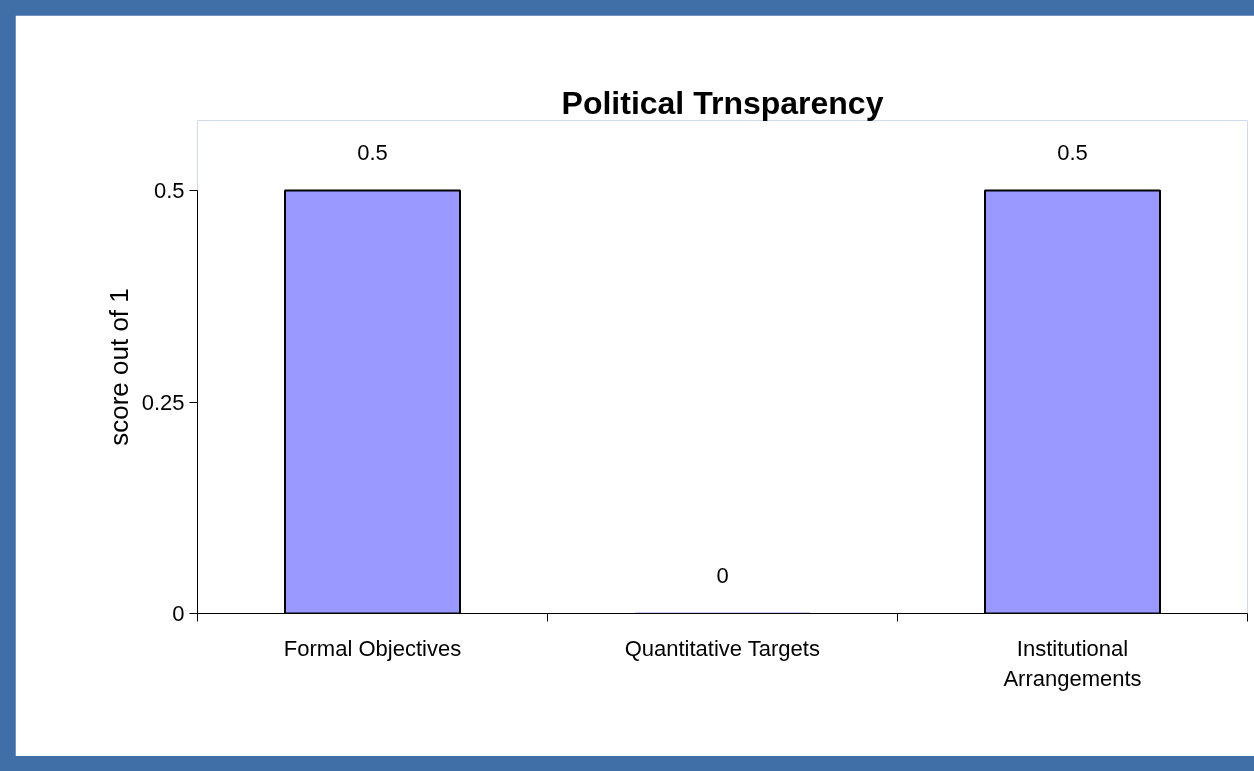 The width and height of the screenshot is (1254, 771). What do you see at coordinates (372, 648) in the screenshot?
I see `x-tick-label: Formal Objectives` at bounding box center [372, 648].